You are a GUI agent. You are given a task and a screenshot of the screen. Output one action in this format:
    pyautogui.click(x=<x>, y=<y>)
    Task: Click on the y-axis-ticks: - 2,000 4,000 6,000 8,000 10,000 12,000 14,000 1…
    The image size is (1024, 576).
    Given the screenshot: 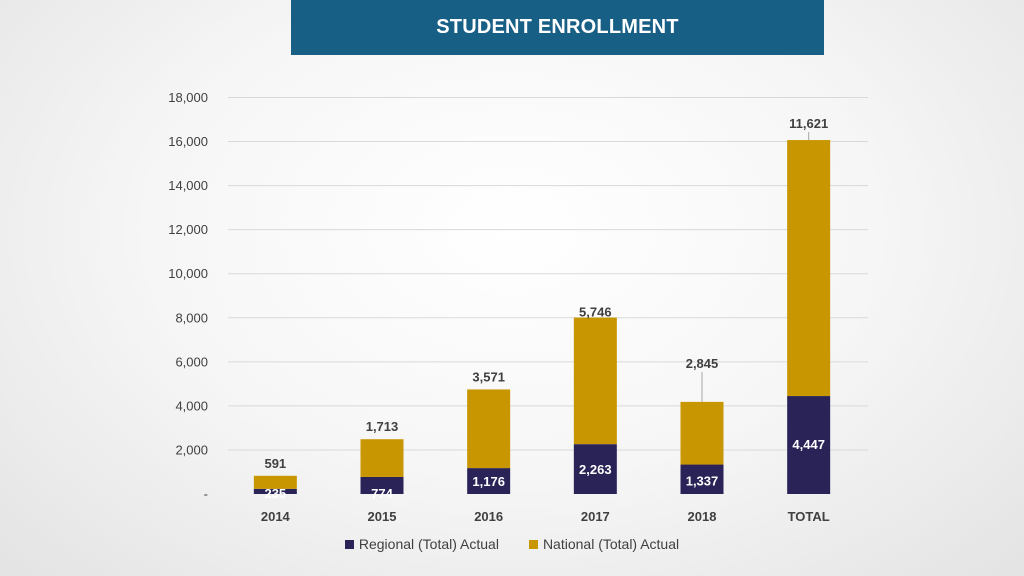 What is the action you would take?
    pyautogui.click(x=188, y=296)
    